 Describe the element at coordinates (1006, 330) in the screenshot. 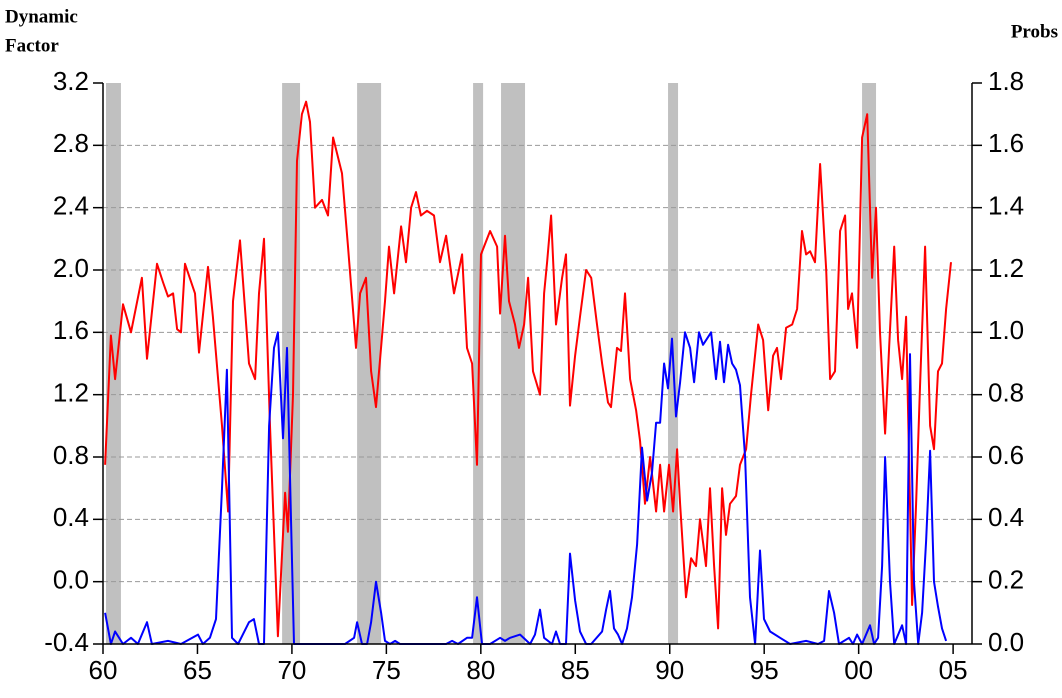

I see `y2-tick-label: 1.0` at that location.